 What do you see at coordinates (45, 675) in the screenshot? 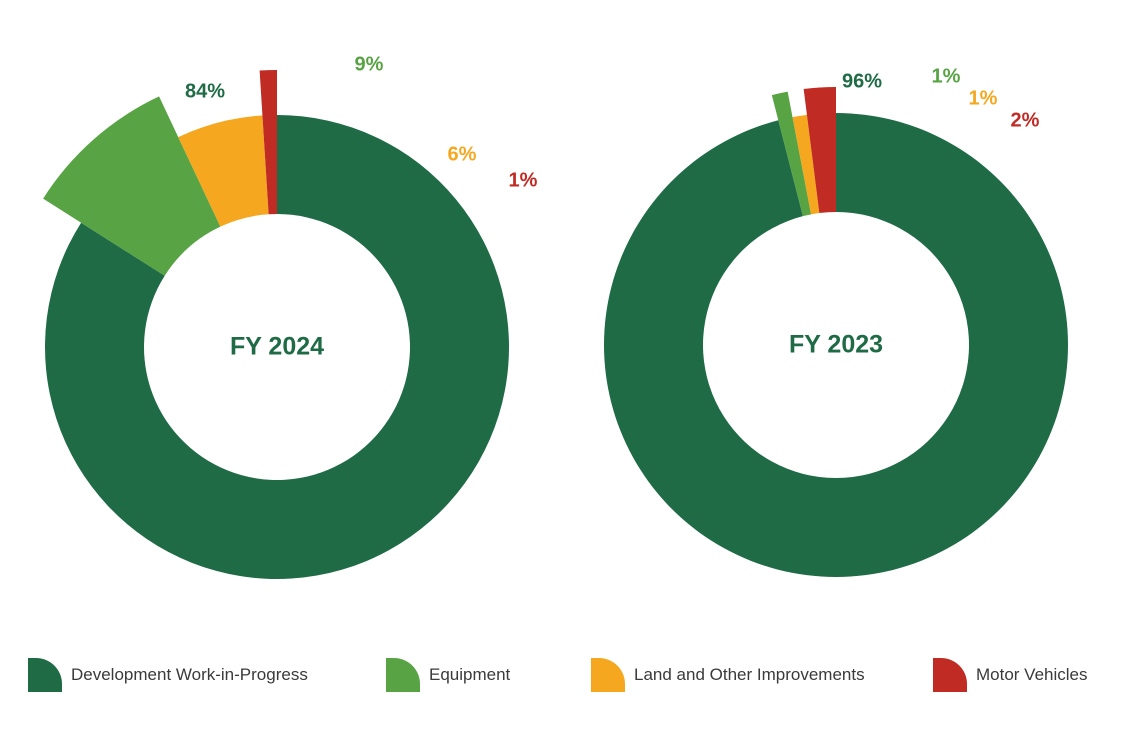
I see `legend-swatch-development` at bounding box center [45, 675].